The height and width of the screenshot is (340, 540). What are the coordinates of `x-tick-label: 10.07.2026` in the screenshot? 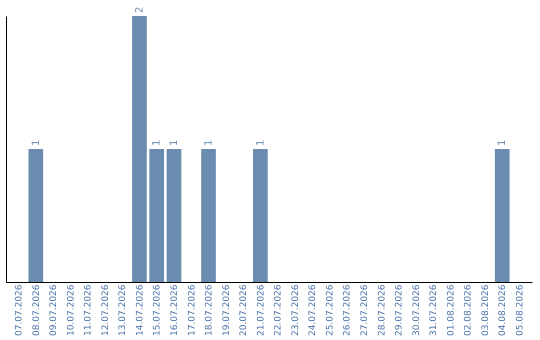 It's located at (71, 310).